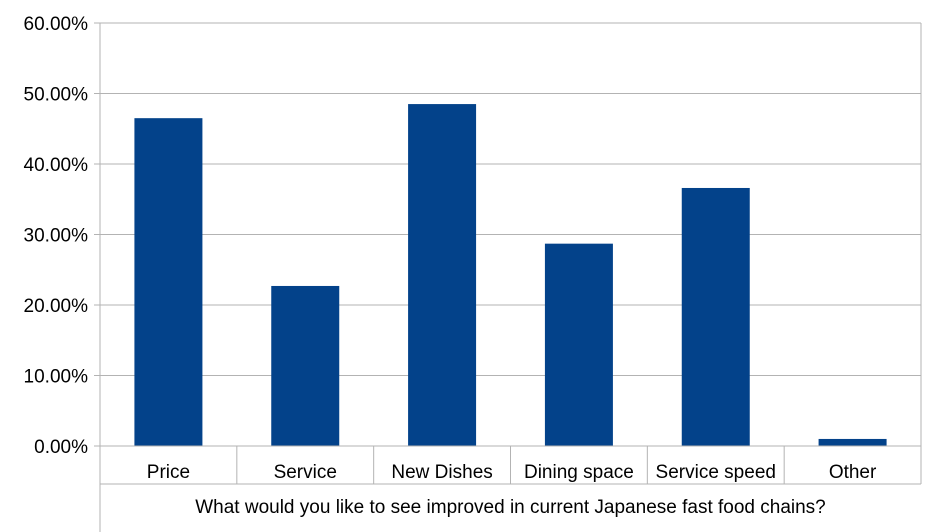  I want to click on x-tick-label: Service, so click(305, 472).